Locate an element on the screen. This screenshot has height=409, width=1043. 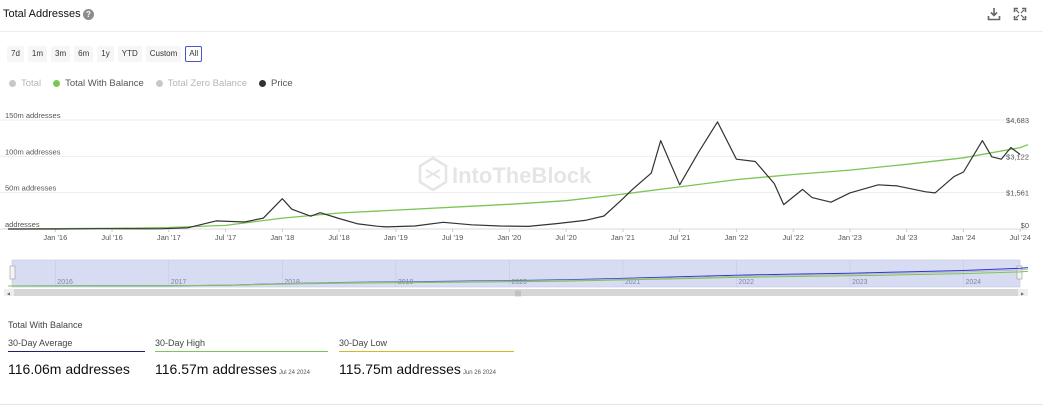
x-tick-label: Jul '16 is located at coordinates (111, 237).